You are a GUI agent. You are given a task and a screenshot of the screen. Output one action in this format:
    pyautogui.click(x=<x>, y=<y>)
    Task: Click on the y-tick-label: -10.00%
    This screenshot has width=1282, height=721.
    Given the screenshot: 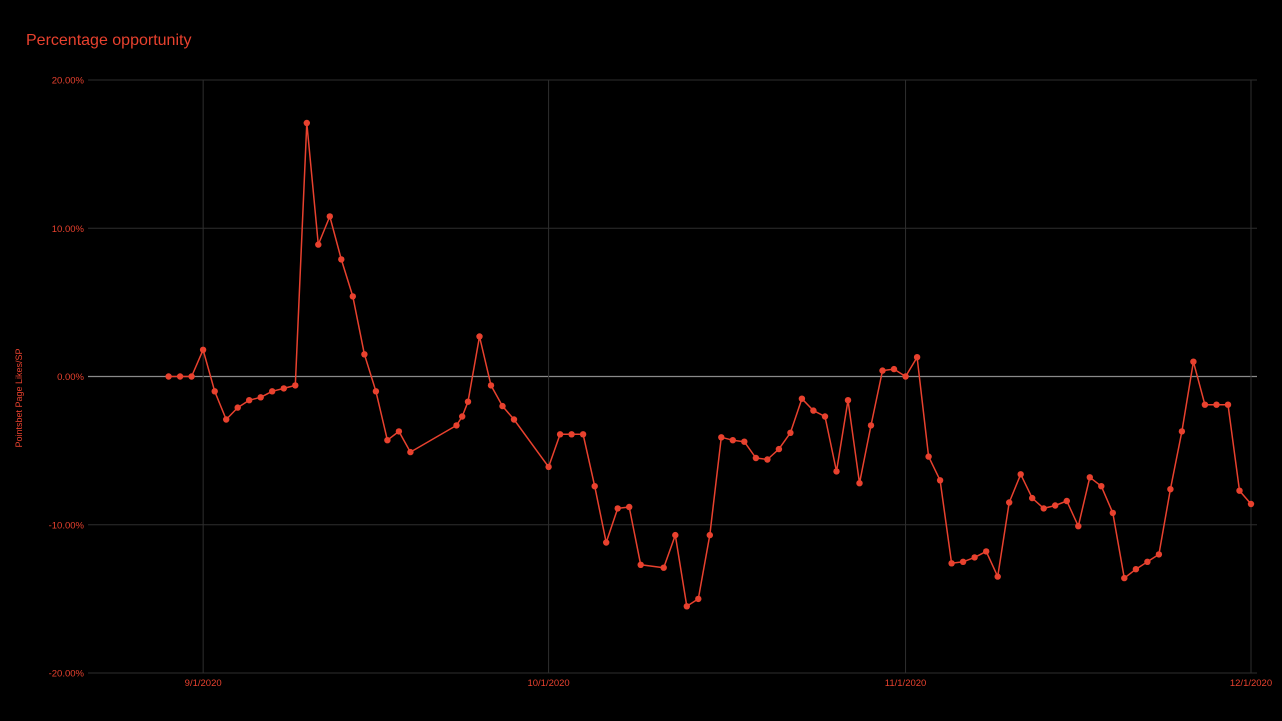 What is the action you would take?
    pyautogui.click(x=67, y=525)
    